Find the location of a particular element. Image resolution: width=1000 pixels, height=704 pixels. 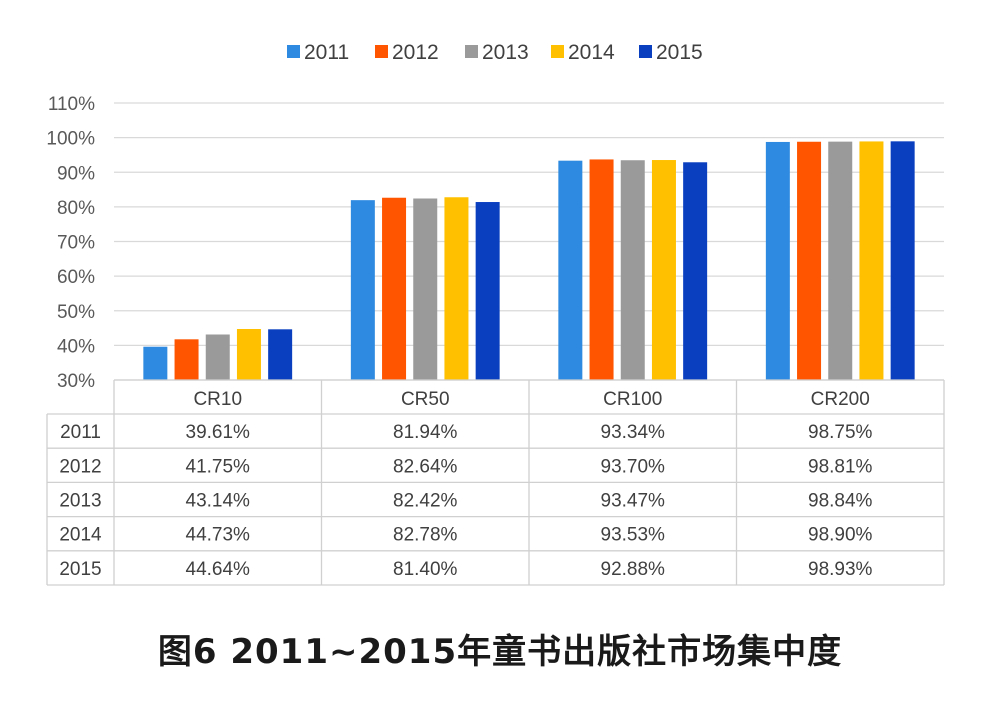

bar-CR10-2011 is located at coordinates (155, 363).